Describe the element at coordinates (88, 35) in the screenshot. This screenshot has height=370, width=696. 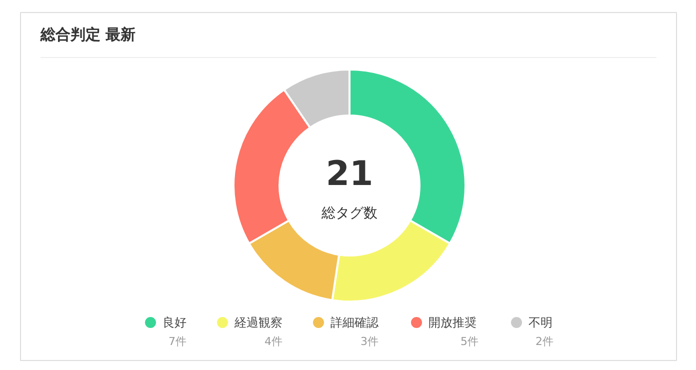
I see `chart-title: 総合判定 最新` at that location.